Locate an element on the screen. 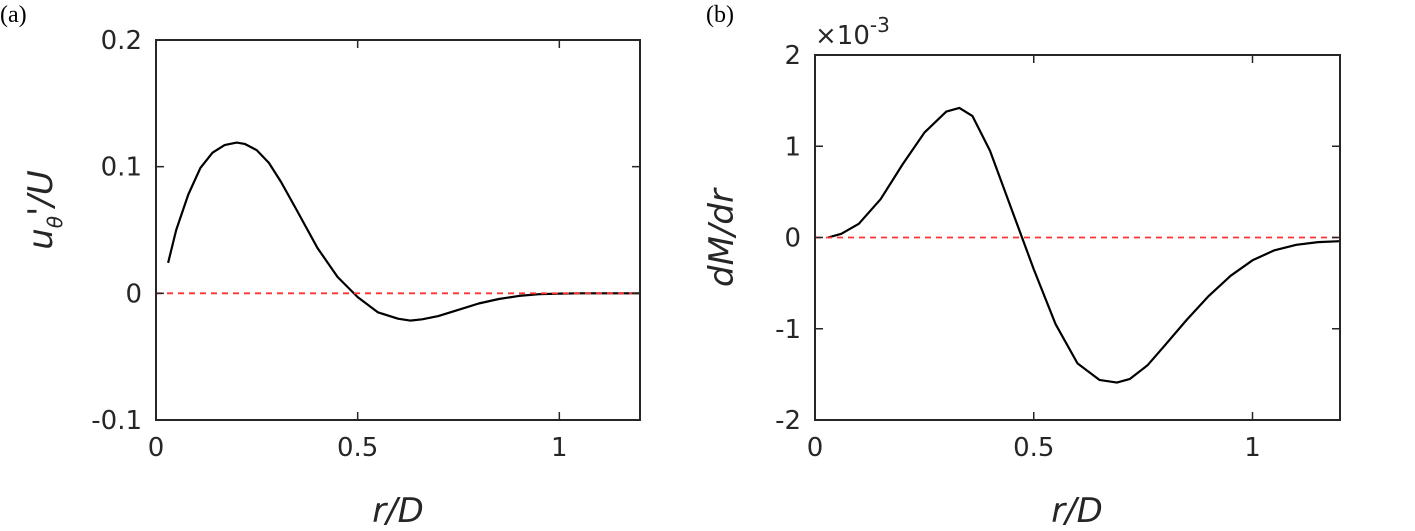 This screenshot has width=1415, height=531. panel-a-ylabel-sub: θ is located at coordinates (55, 222).